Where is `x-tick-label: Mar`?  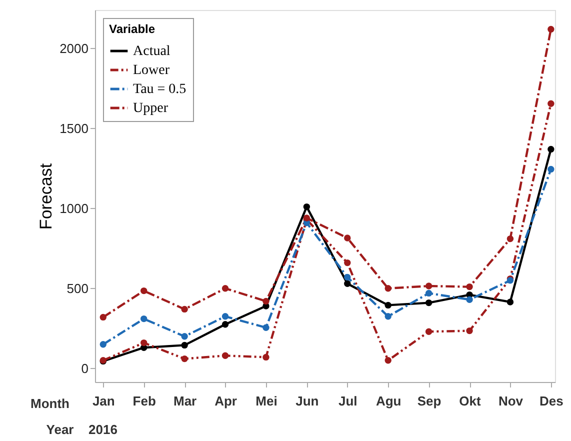 x-tick-label: Mar is located at coordinates (185, 401).